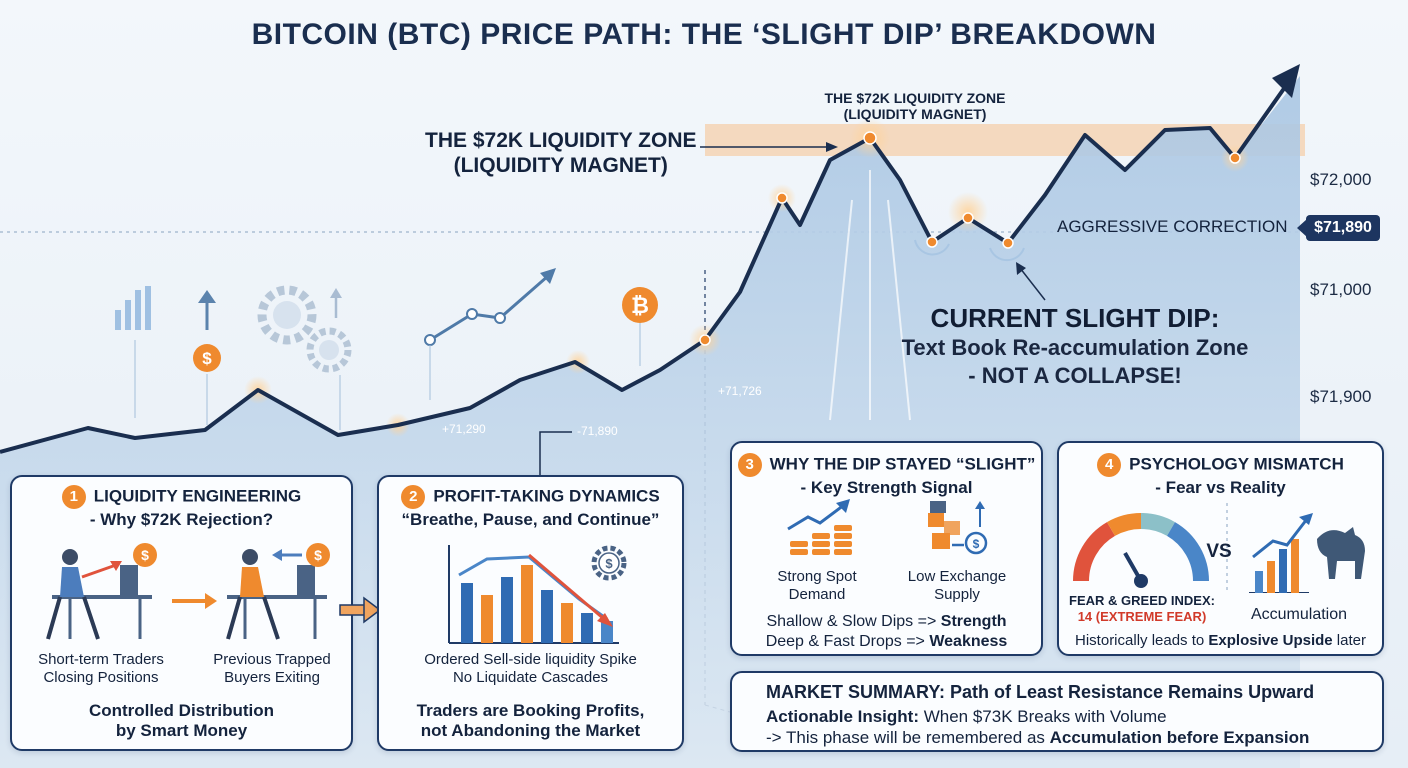 Image resolution: width=1408 pixels, height=768 pixels. What do you see at coordinates (207, 358) in the screenshot?
I see `dollar-coin-icon: $` at bounding box center [207, 358].